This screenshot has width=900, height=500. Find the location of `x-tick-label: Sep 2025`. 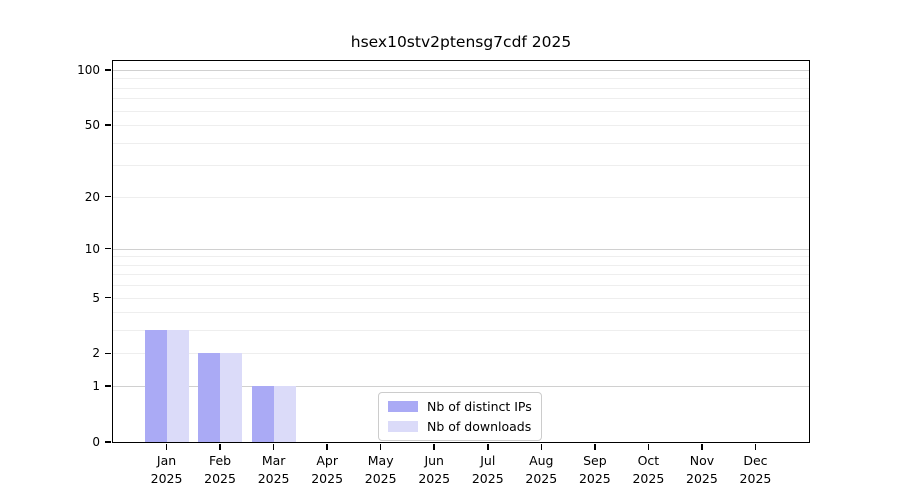

x-tick-label: Sep 2025 is located at coordinates (594, 469).